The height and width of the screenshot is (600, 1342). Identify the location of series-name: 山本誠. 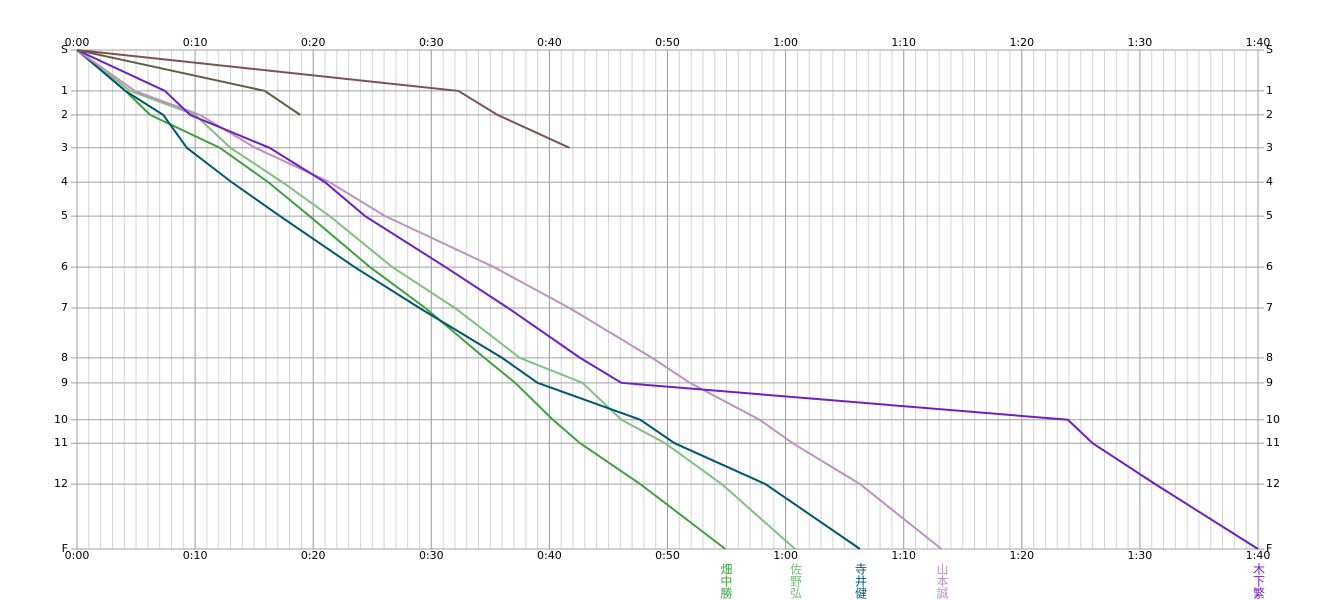
(942, 581).